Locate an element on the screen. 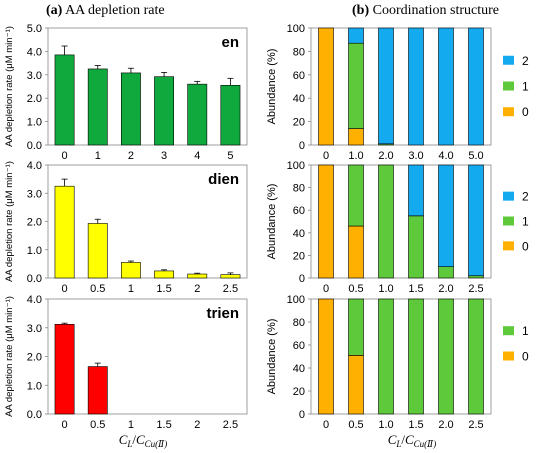 Image resolution: width=550 pixels, height=453 pixels. panel-a-en-x-tick-label: 3 is located at coordinates (164, 156).